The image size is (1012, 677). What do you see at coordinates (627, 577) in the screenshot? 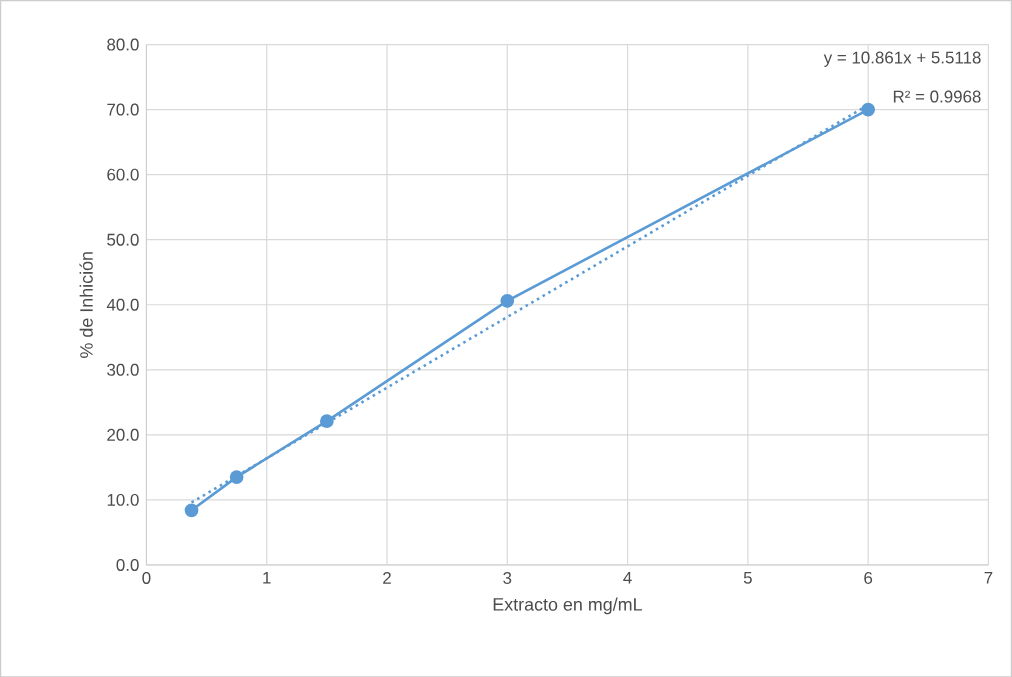
I see `x-tick-label: 4` at bounding box center [627, 577].